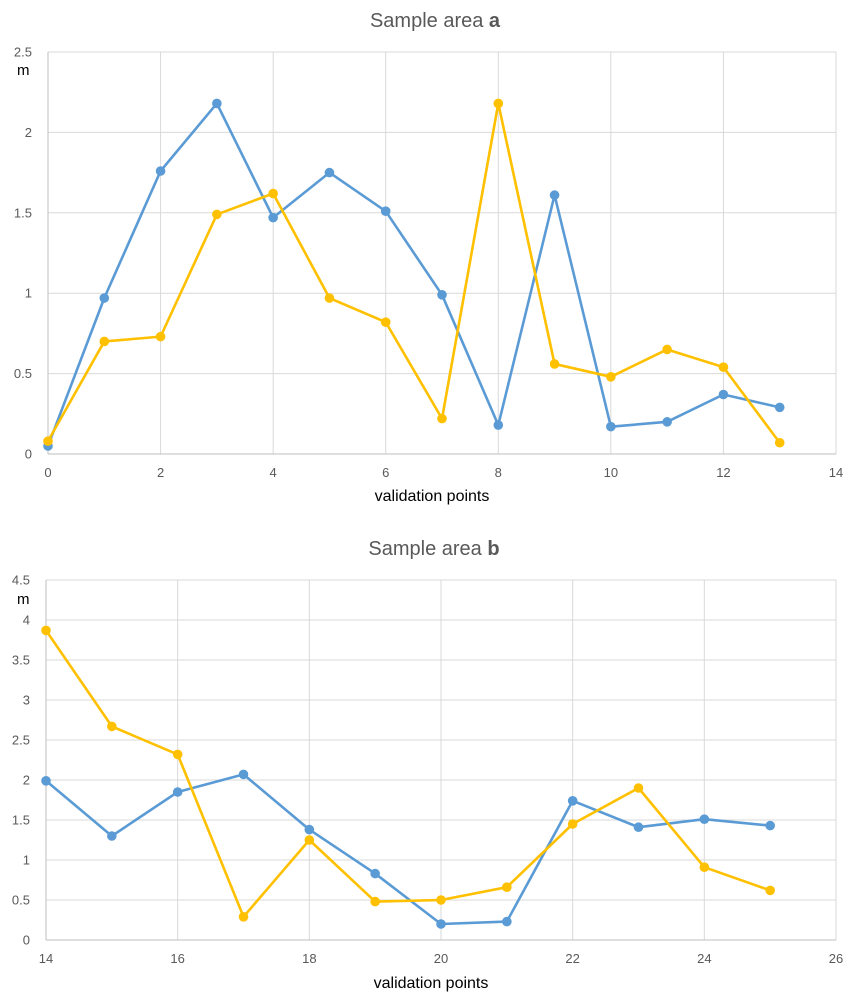 This screenshot has height=996, width=857. What do you see at coordinates (21, 660) in the screenshot?
I see `y-tick-label: 3.5` at bounding box center [21, 660].